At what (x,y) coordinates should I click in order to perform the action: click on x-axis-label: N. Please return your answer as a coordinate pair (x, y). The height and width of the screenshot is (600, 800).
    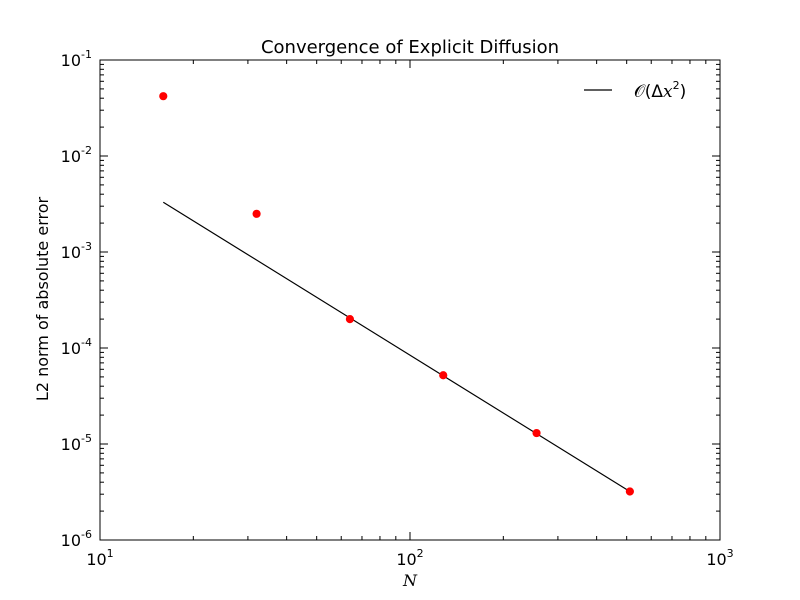
    Looking at the image, I should click on (410, 580).